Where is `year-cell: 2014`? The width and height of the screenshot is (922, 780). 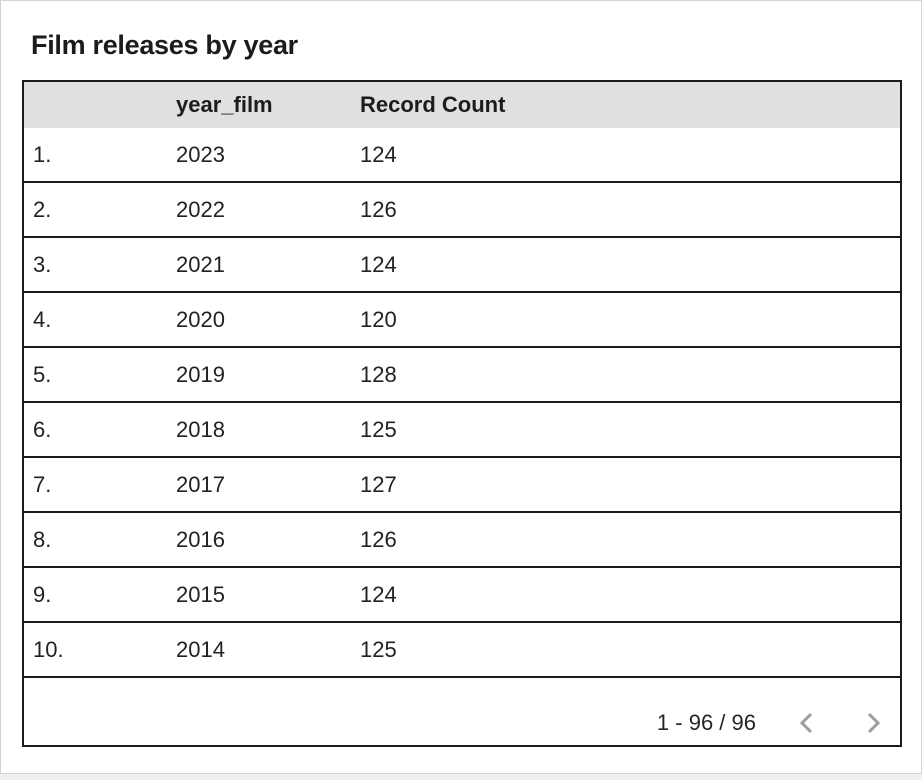 year-cell: 2014 is located at coordinates (200, 649).